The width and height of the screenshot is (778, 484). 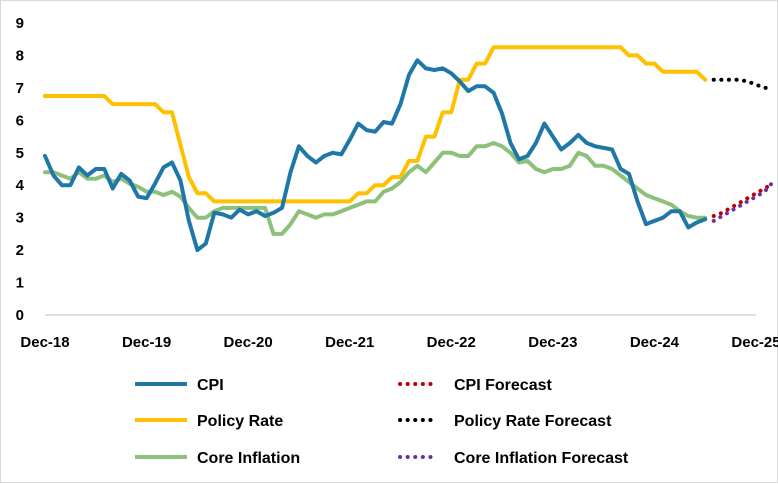 What do you see at coordinates (20, 185) in the screenshot?
I see `y-tick-label: 4` at bounding box center [20, 185].